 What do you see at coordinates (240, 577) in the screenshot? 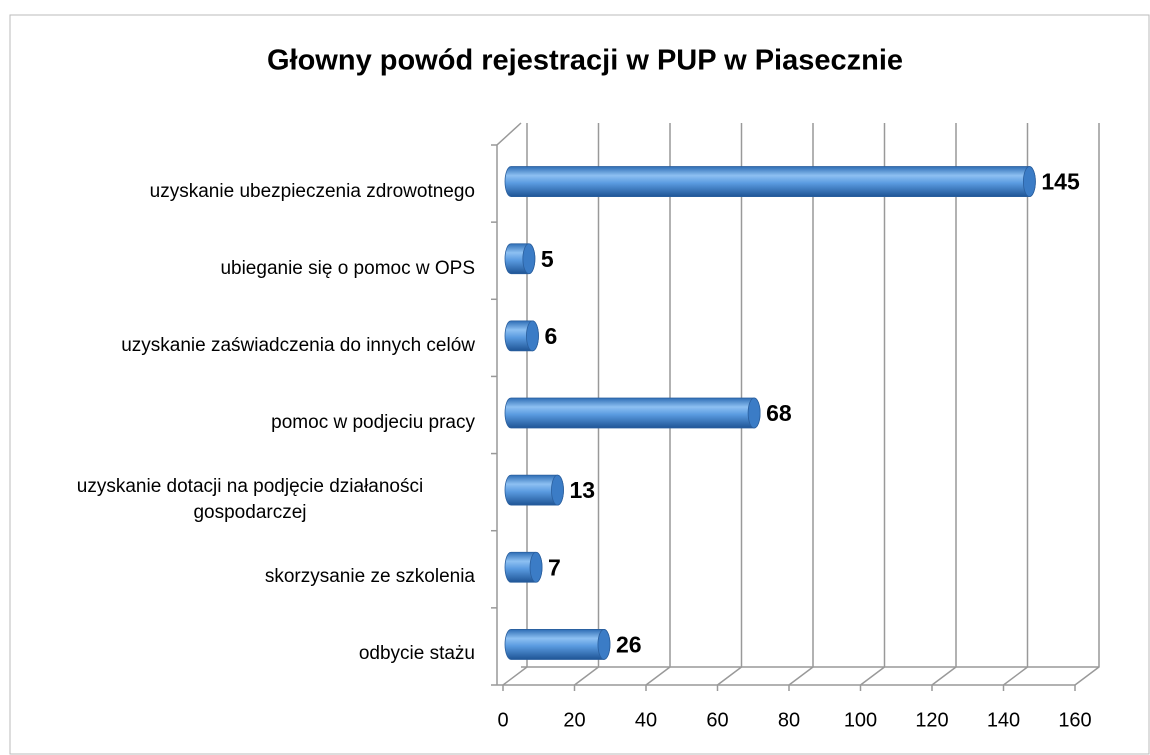
I see `y-tick-label-box: skorzysanie ze szkolenia` at bounding box center [240, 577].